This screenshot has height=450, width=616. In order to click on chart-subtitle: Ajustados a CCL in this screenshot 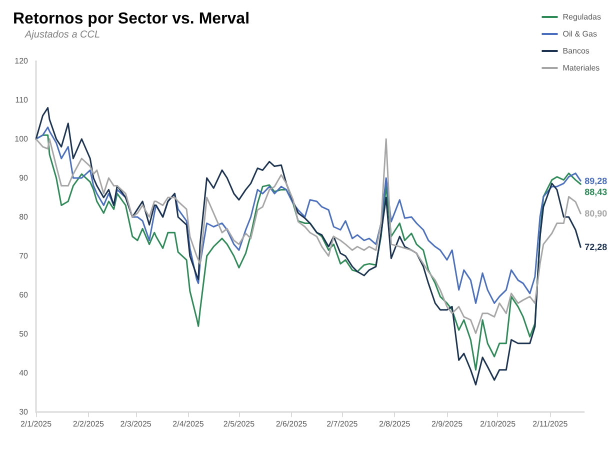, I will do `click(62, 35)`.